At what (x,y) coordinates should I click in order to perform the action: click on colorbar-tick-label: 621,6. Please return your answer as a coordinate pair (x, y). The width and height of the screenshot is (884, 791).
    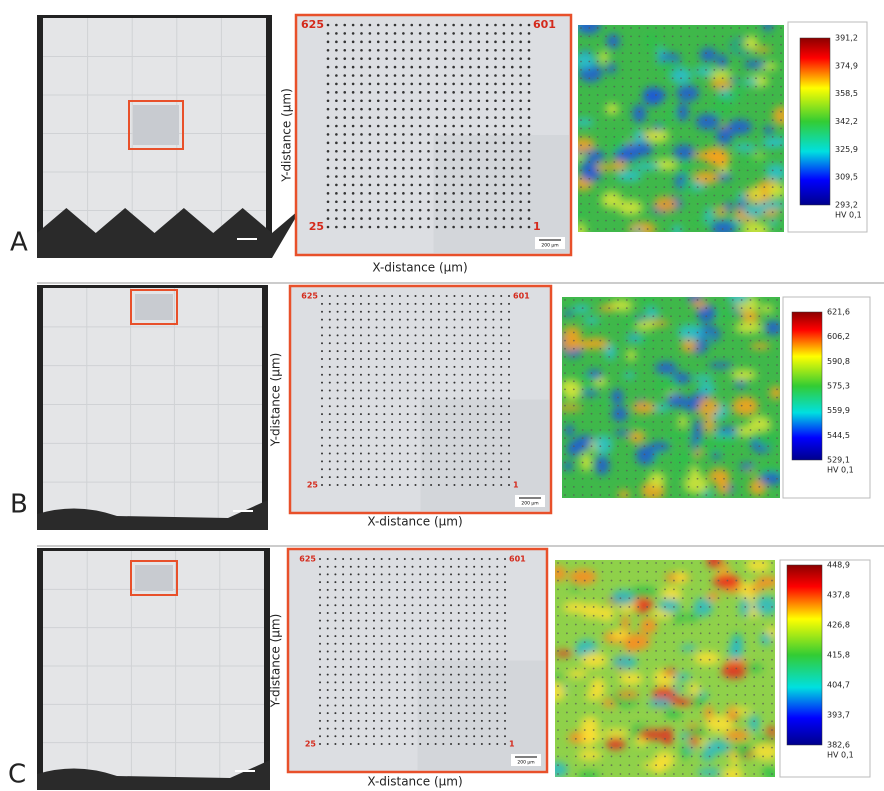
    Looking at the image, I should click on (838, 312).